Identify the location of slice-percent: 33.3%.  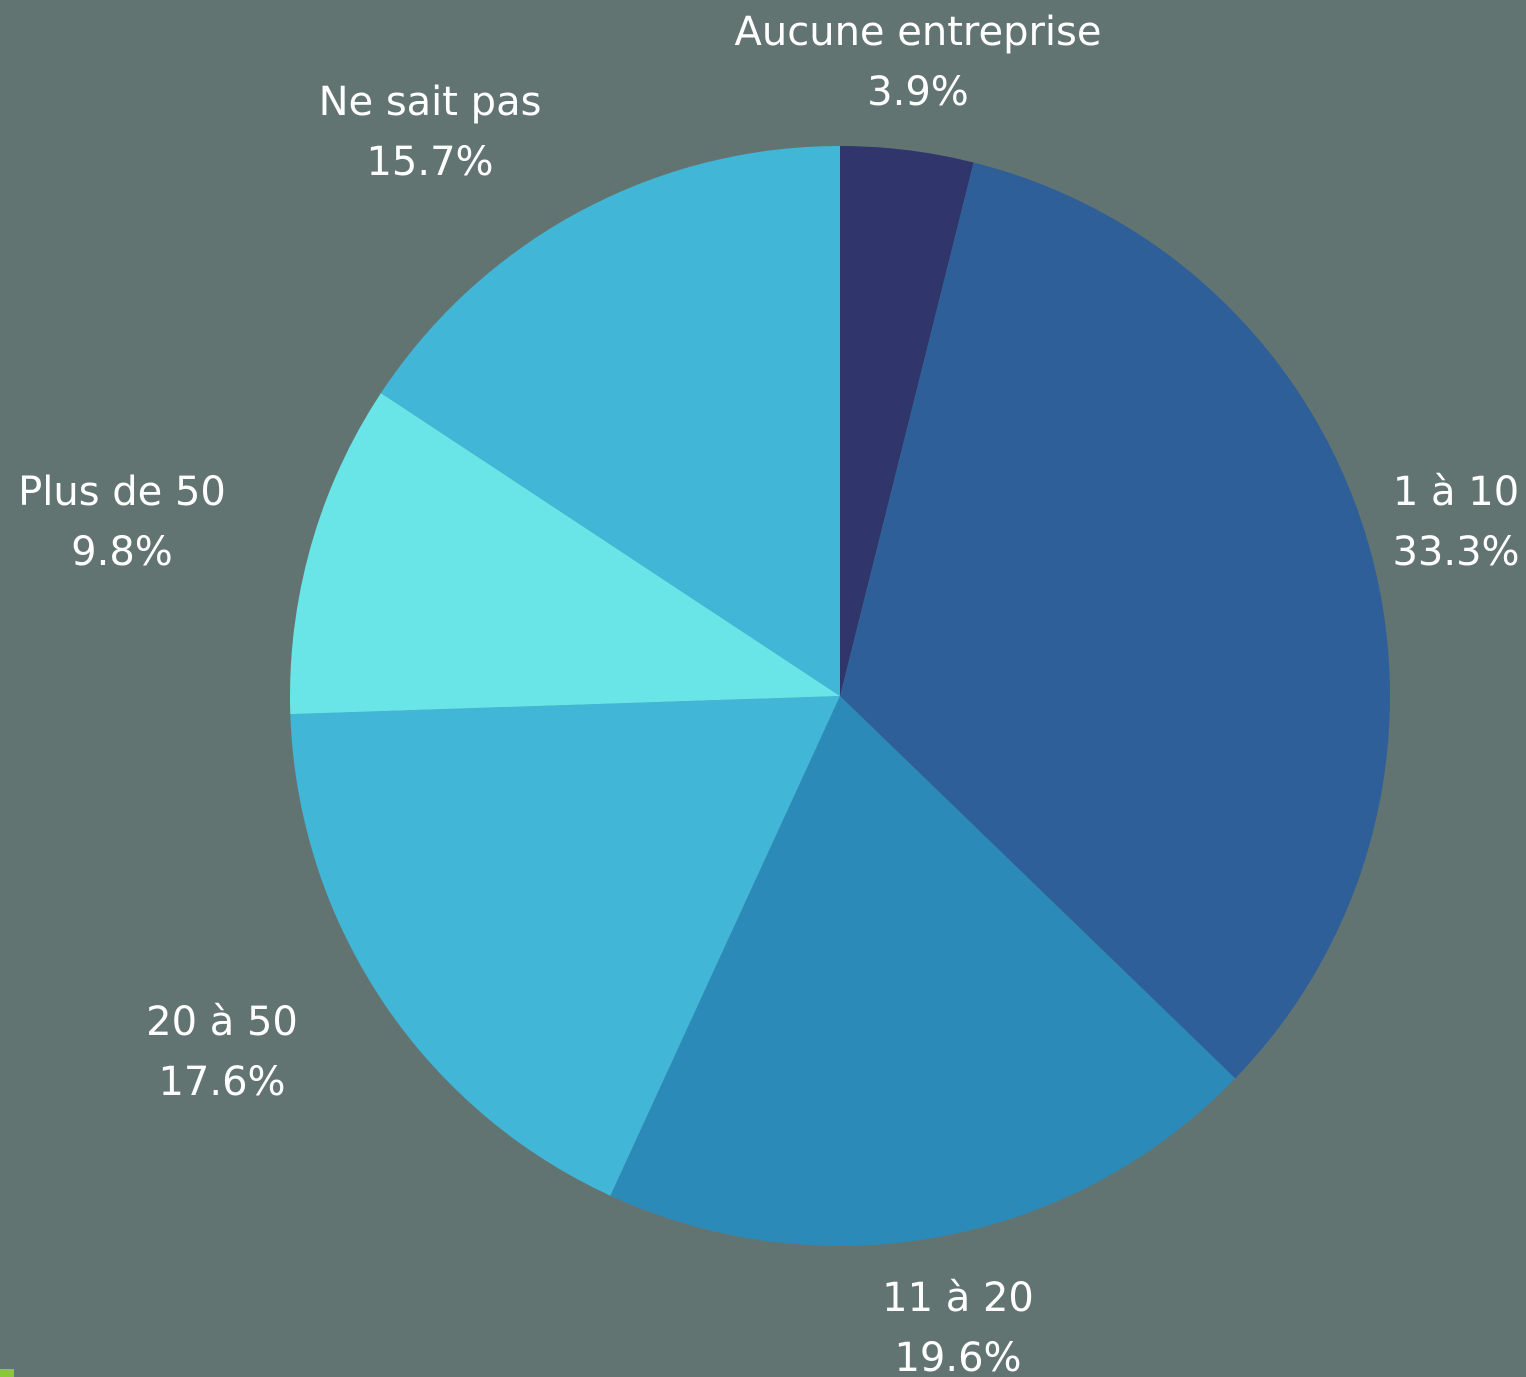
(1456, 552).